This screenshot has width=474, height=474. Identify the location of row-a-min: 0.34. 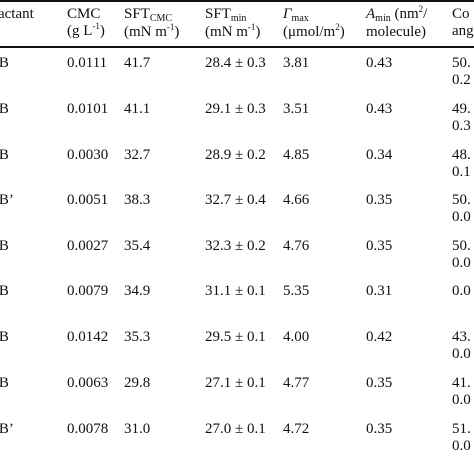
(379, 155).